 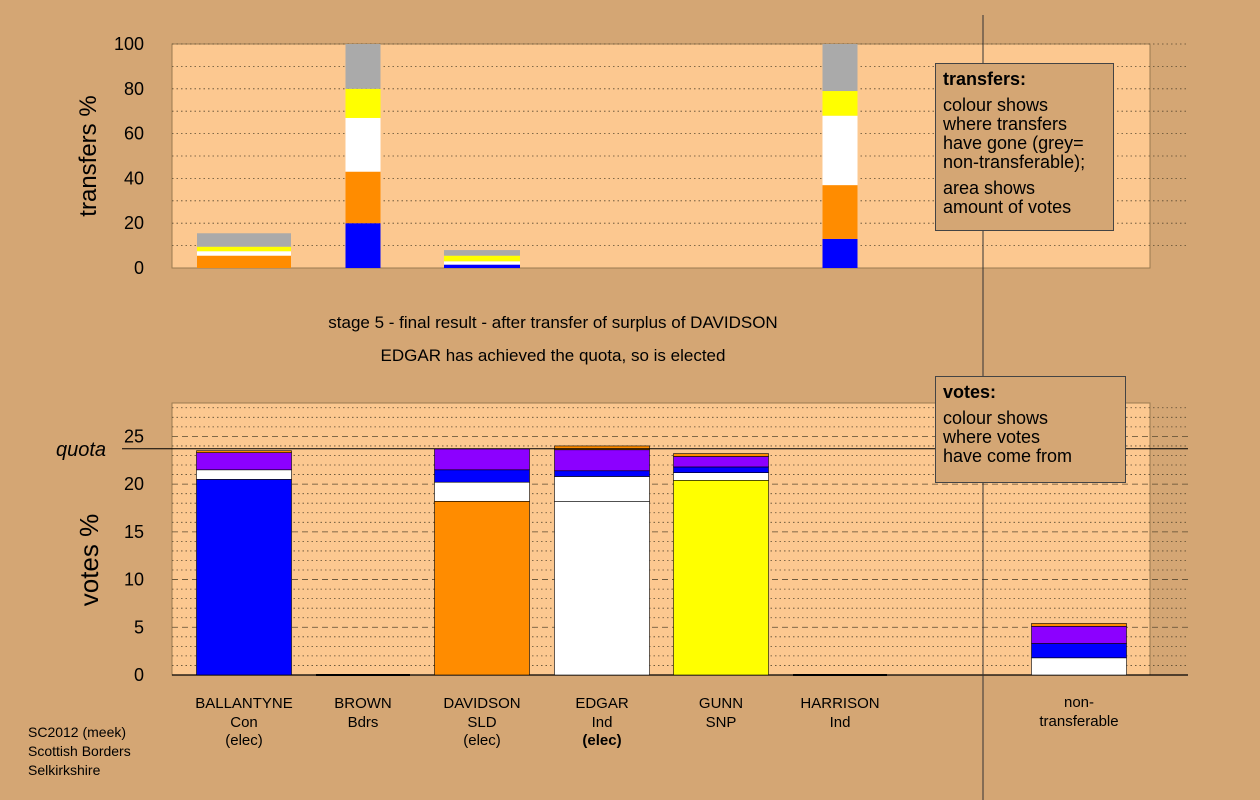 I want to click on footer-line: Selkirkshire, so click(x=64, y=770).